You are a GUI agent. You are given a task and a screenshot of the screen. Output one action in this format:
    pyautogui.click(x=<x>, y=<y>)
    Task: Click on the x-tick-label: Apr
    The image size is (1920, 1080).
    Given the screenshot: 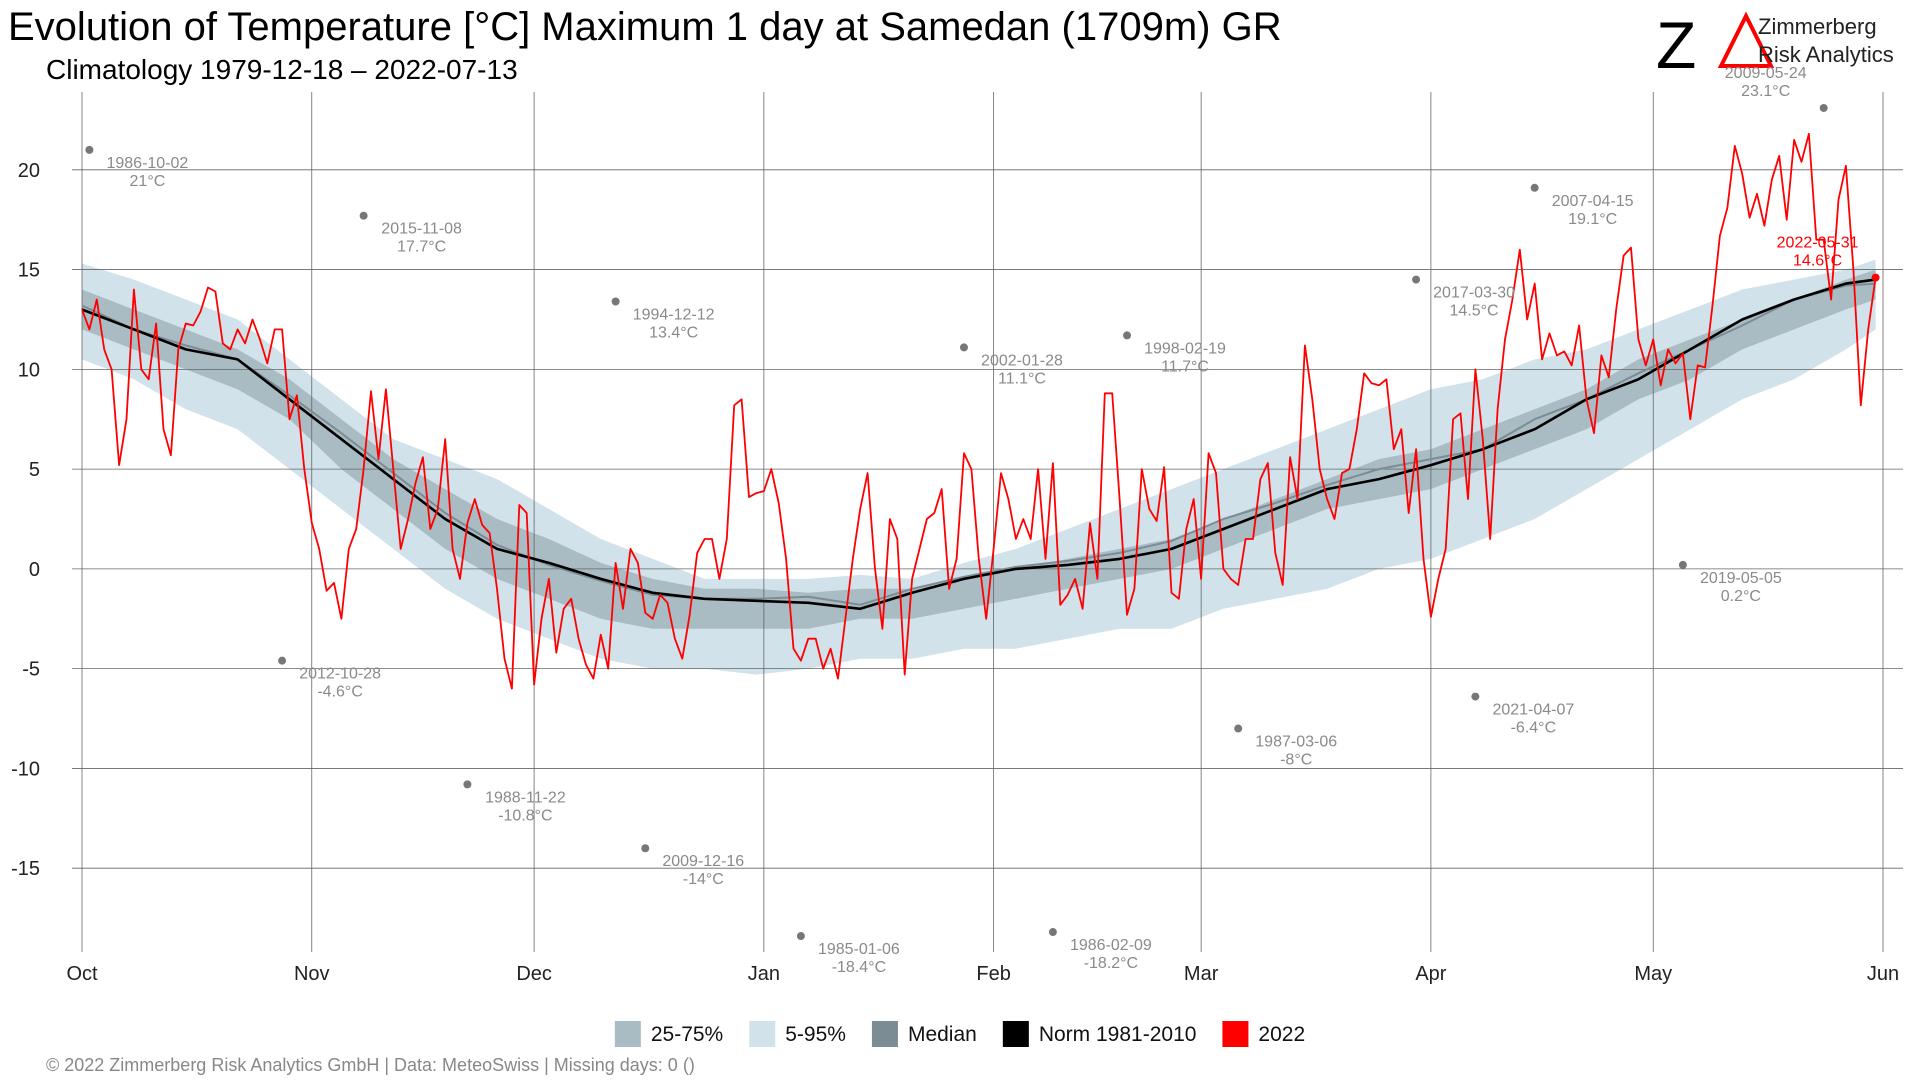 What is the action you would take?
    pyautogui.click(x=1430, y=974)
    